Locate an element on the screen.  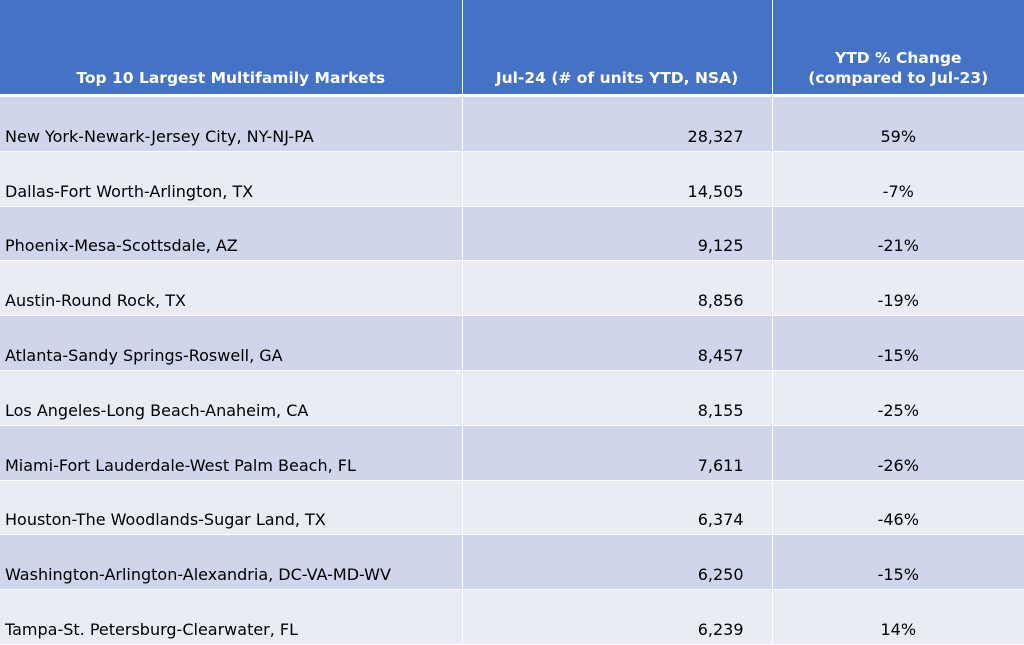
table-row: Austin-Round Rock, TX 8,856 -19% is located at coordinates (512, 288).